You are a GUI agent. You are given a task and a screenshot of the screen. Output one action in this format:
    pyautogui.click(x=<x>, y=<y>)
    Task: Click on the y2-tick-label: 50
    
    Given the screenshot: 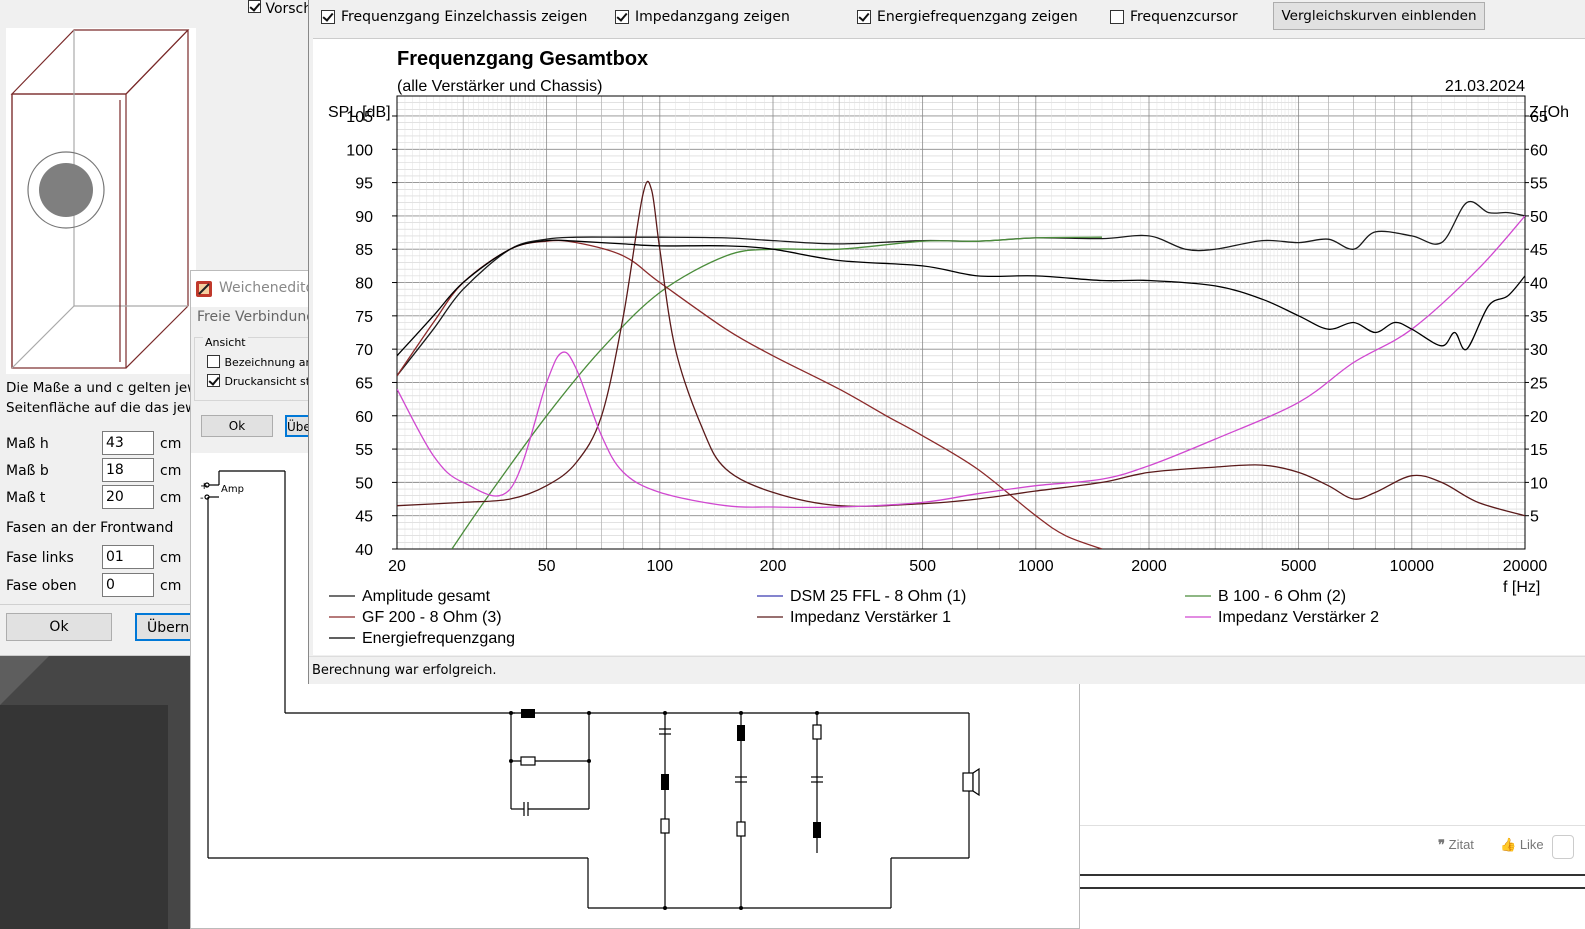 What is the action you would take?
    pyautogui.click(x=1539, y=217)
    